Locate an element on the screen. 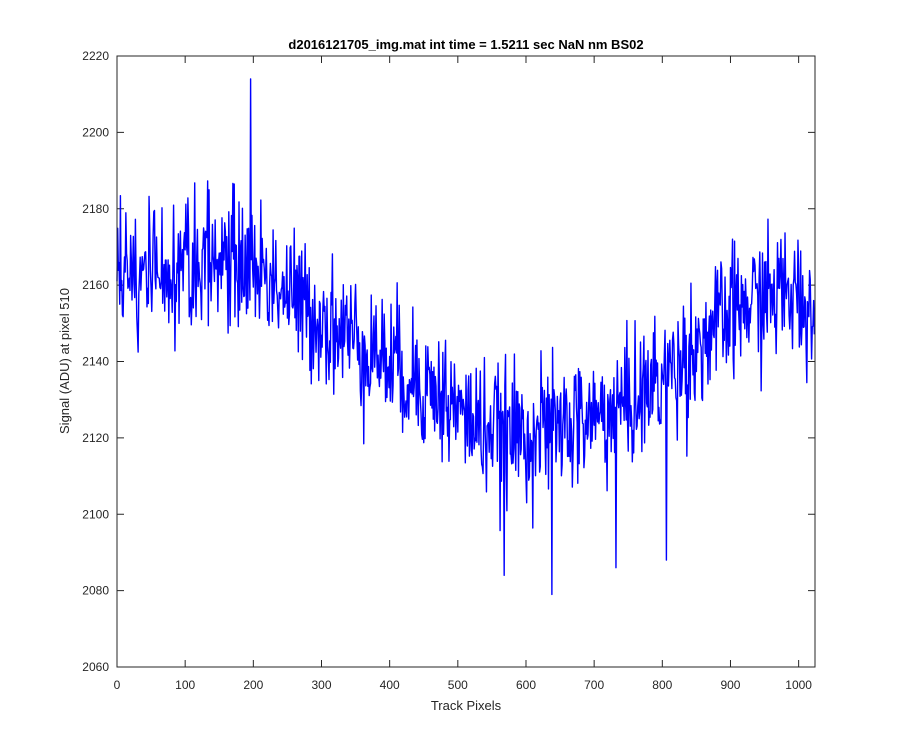  y-tick-label: 2100 is located at coordinates (95, 514).